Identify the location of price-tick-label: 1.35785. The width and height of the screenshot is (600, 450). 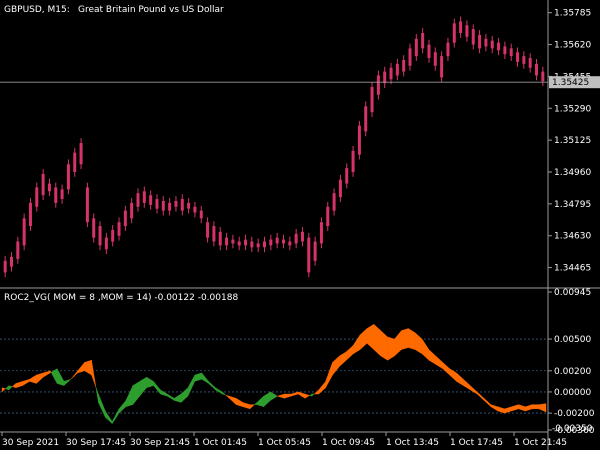
(572, 14).